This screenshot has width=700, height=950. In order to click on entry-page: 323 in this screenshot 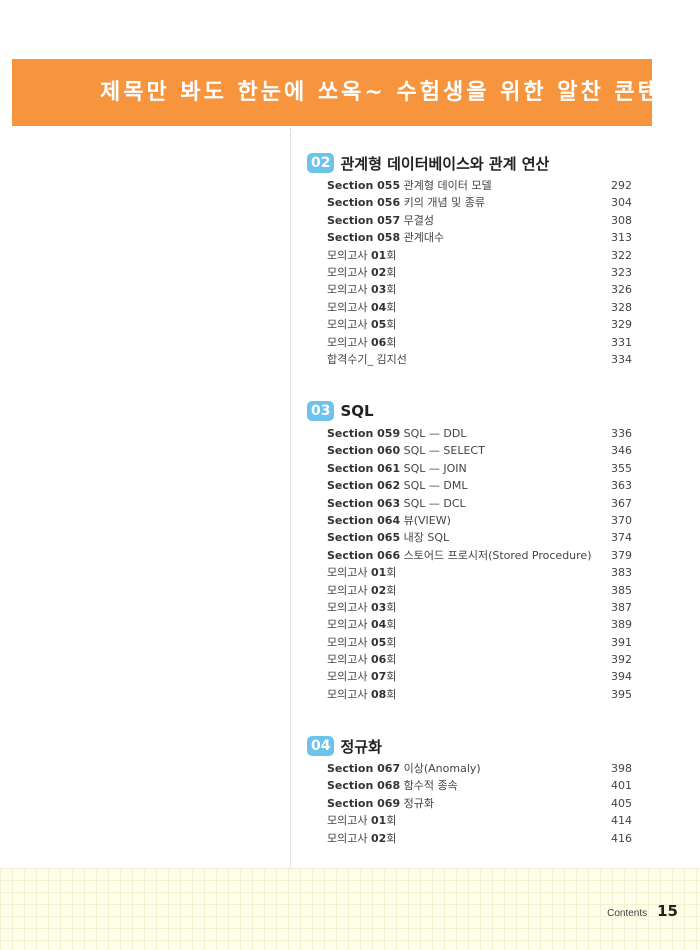, I will do `click(621, 272)`.